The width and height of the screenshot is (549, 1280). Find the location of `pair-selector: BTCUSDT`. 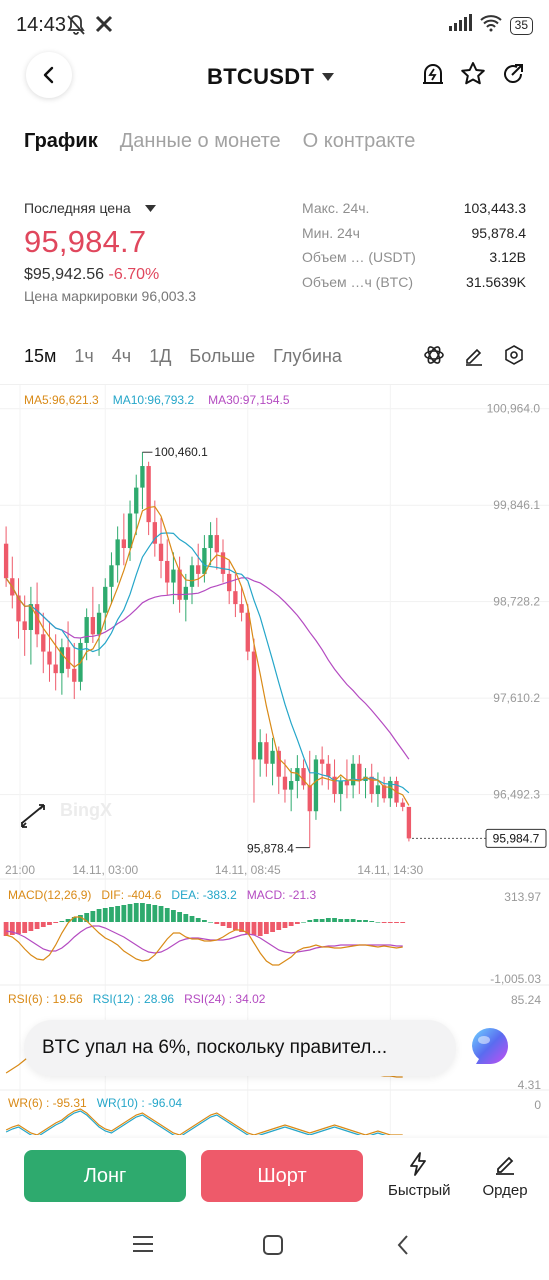

pair-selector: BTCUSDT is located at coordinates (271, 77).